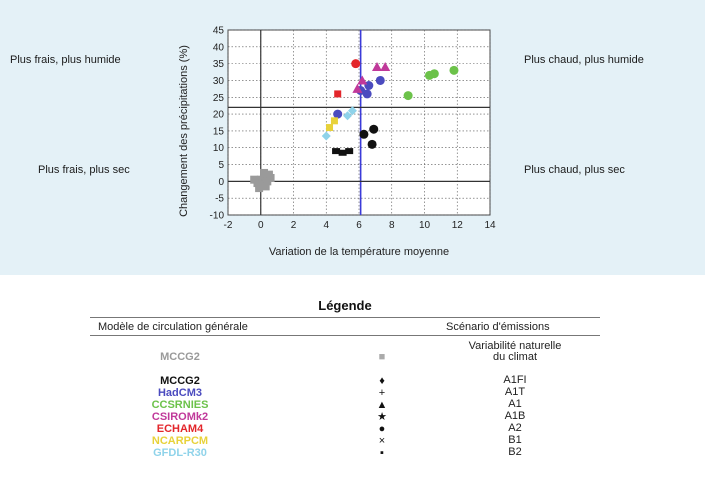 This screenshot has height=483, width=705. What do you see at coordinates (179, 393) in the screenshot?
I see `legend-model-label: HadCM3` at bounding box center [179, 393].